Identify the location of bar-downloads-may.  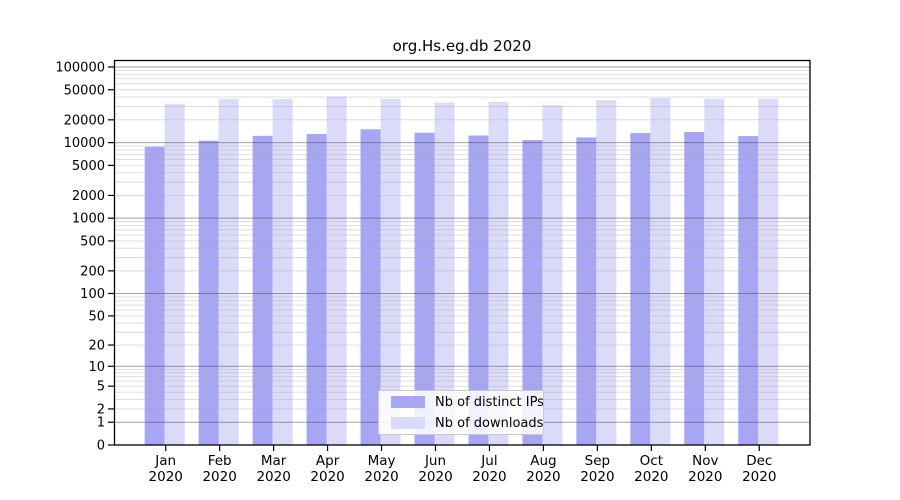
(390, 272).